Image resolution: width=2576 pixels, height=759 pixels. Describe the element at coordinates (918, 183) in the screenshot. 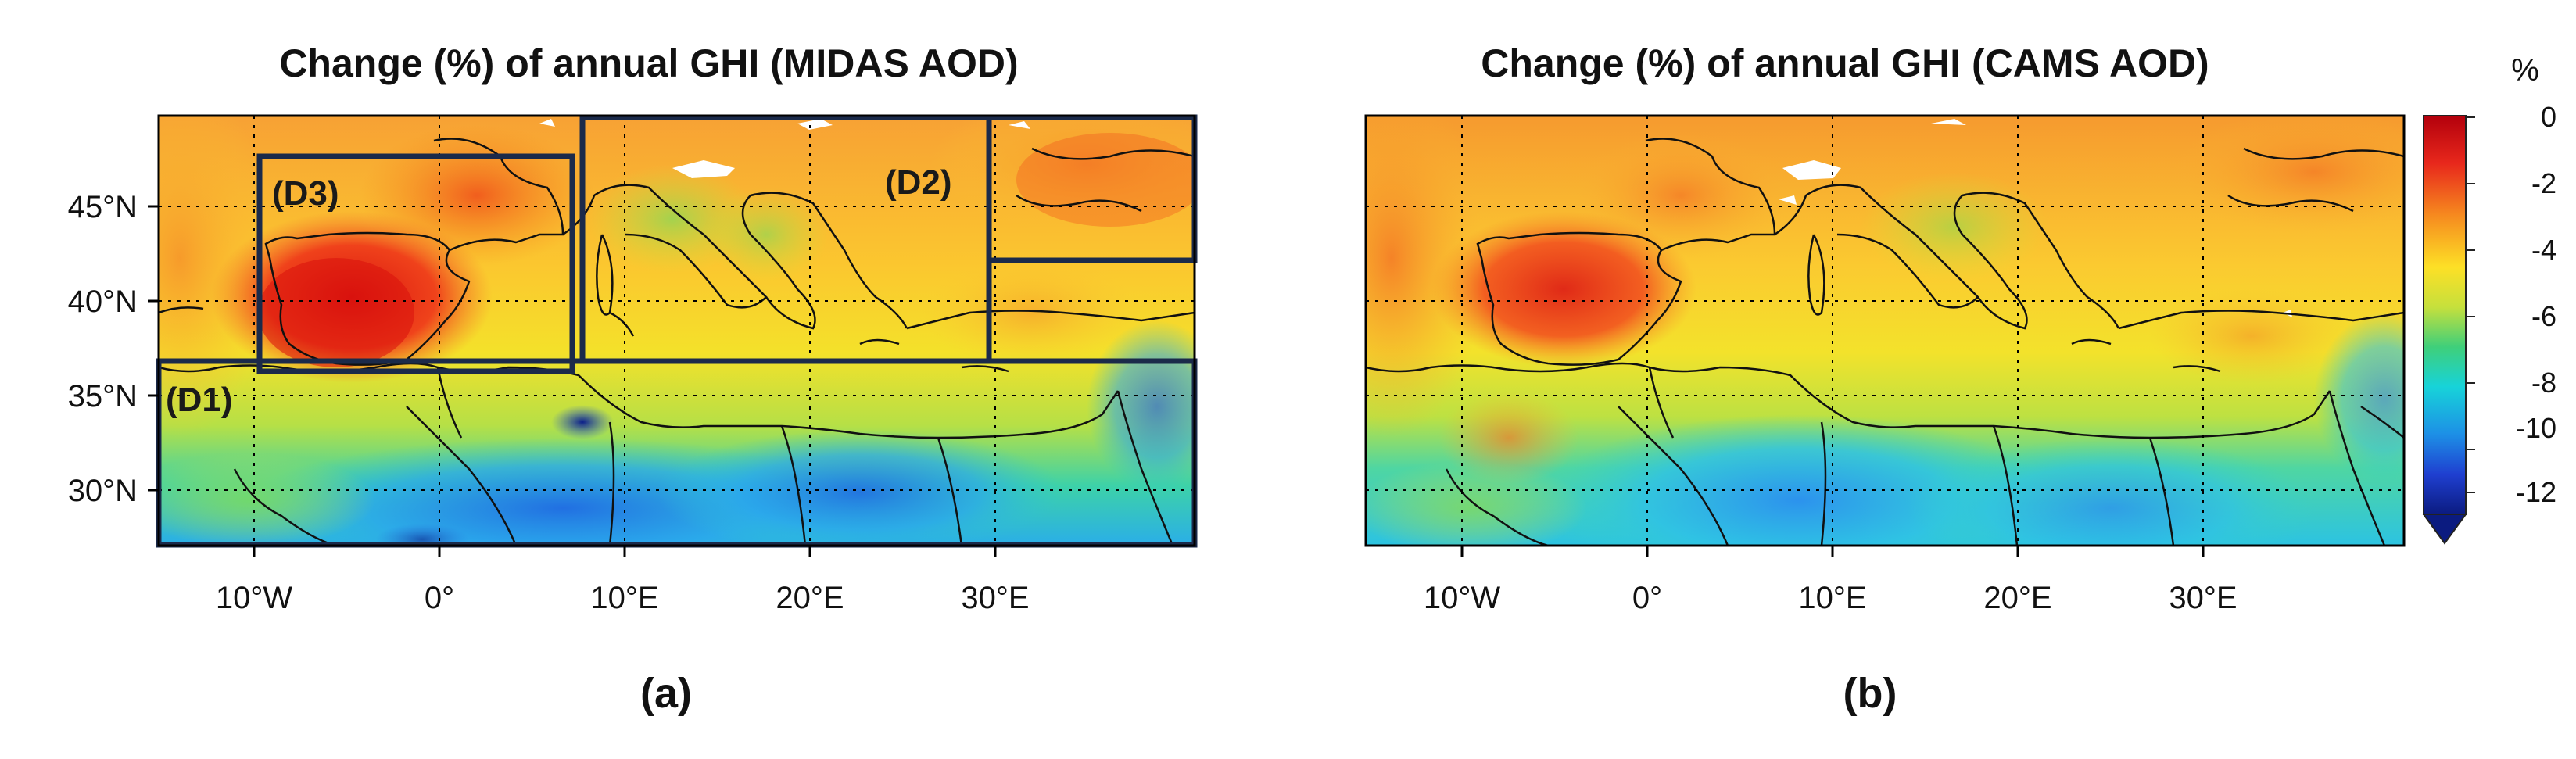

I see `region-label-d2: (D2)` at that location.